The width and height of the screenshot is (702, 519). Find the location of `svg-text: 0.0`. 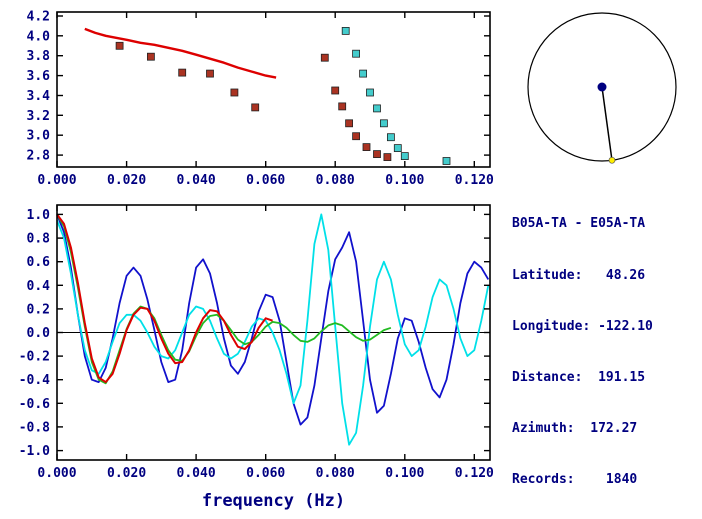

svg-text: 0.0 is located at coordinates (39, 333).